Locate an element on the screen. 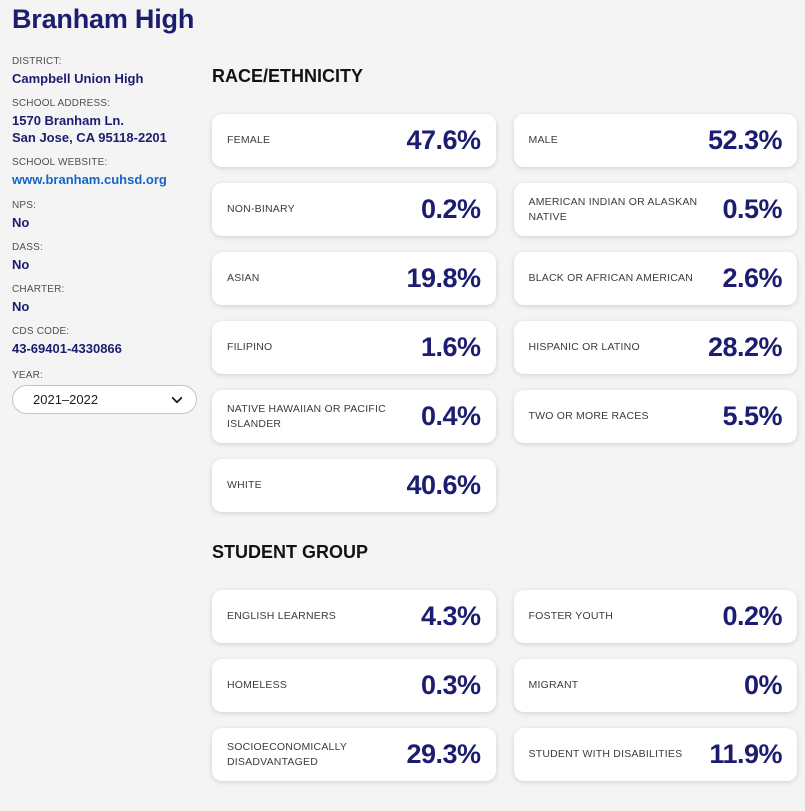 Image resolution: width=805 pixels, height=811 pixels. stat-card-value: 40.6% is located at coordinates (443, 485).